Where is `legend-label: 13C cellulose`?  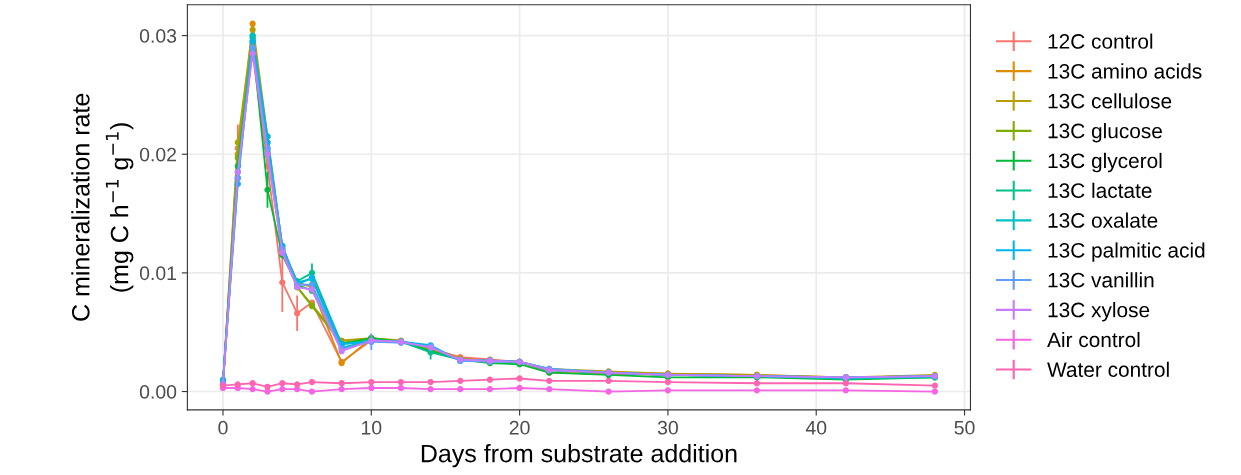 legend-label: 13C cellulose is located at coordinates (1110, 101).